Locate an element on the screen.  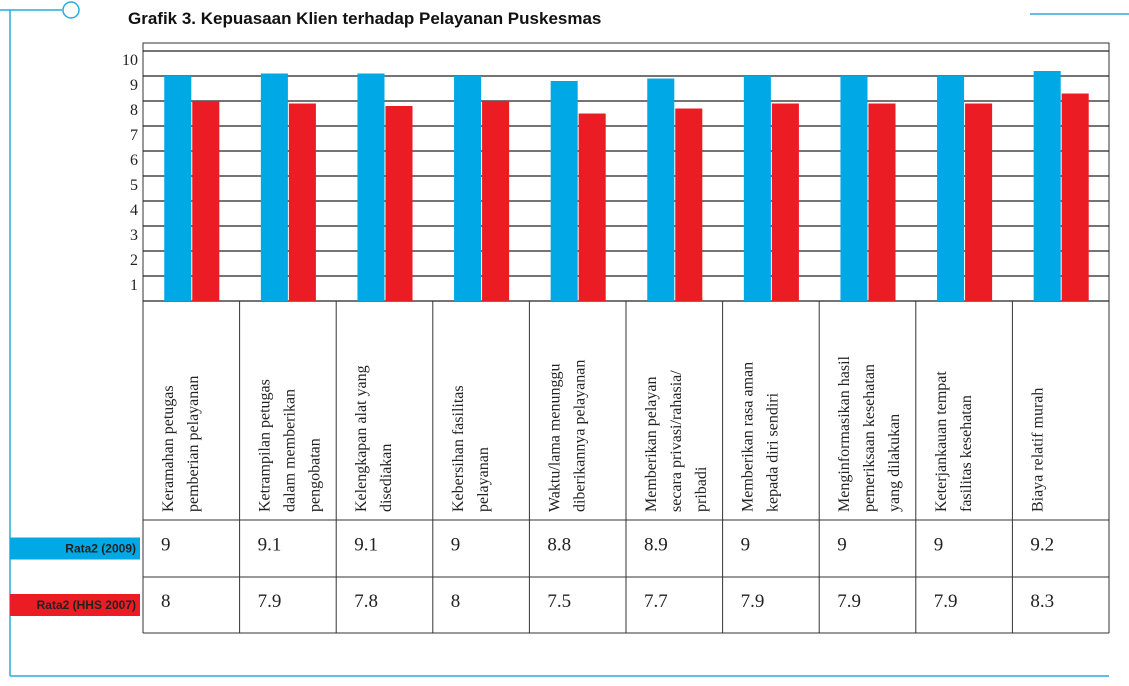
table-value: 9.2 is located at coordinates (1042, 545).